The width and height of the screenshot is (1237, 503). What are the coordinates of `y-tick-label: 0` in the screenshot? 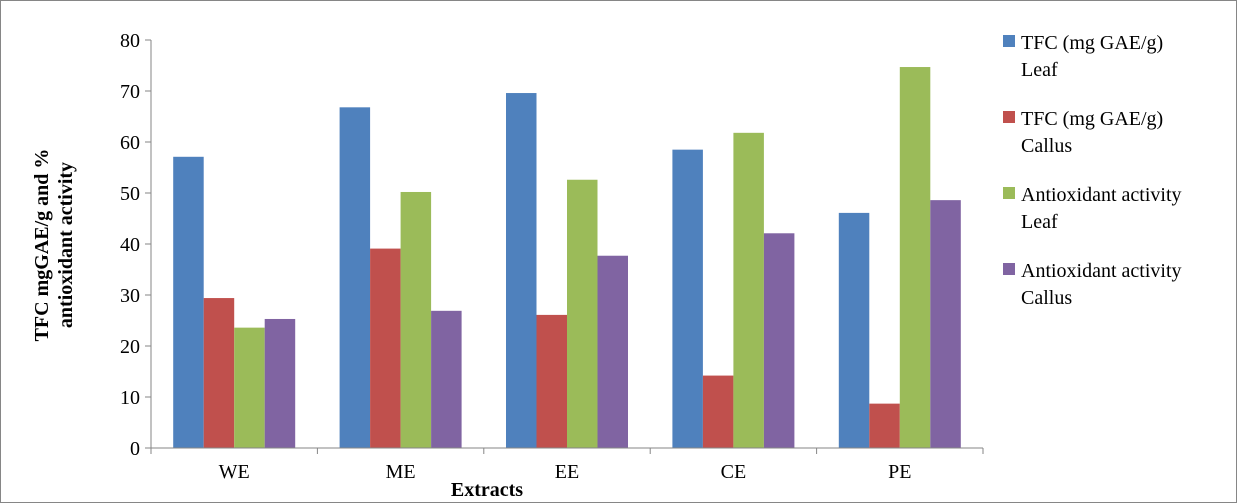 It's located at (135, 449).